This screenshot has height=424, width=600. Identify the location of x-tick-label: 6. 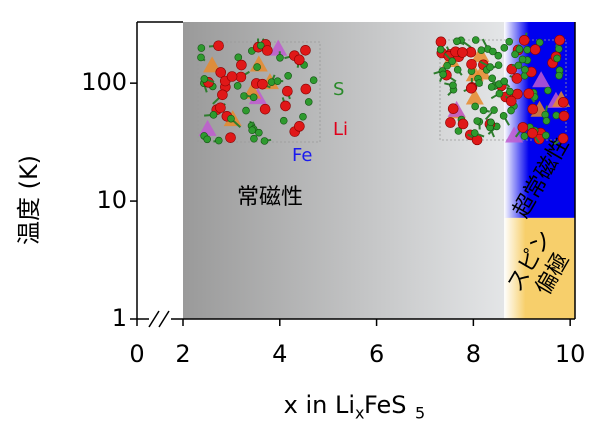
(376, 354).